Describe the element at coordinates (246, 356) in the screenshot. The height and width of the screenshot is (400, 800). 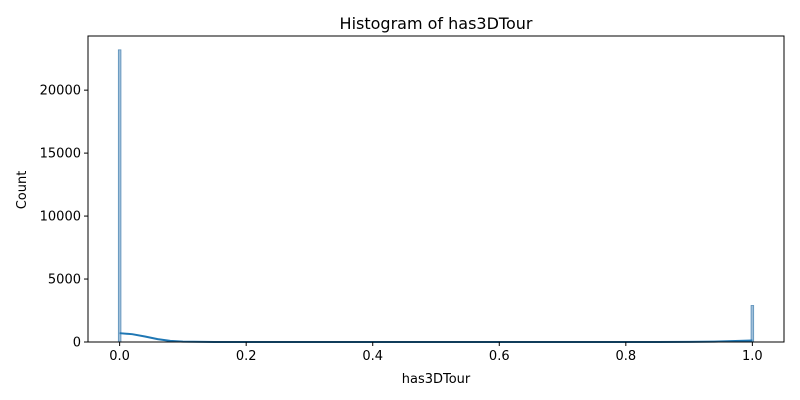
I see `x-tick-label: 0.2` at that location.